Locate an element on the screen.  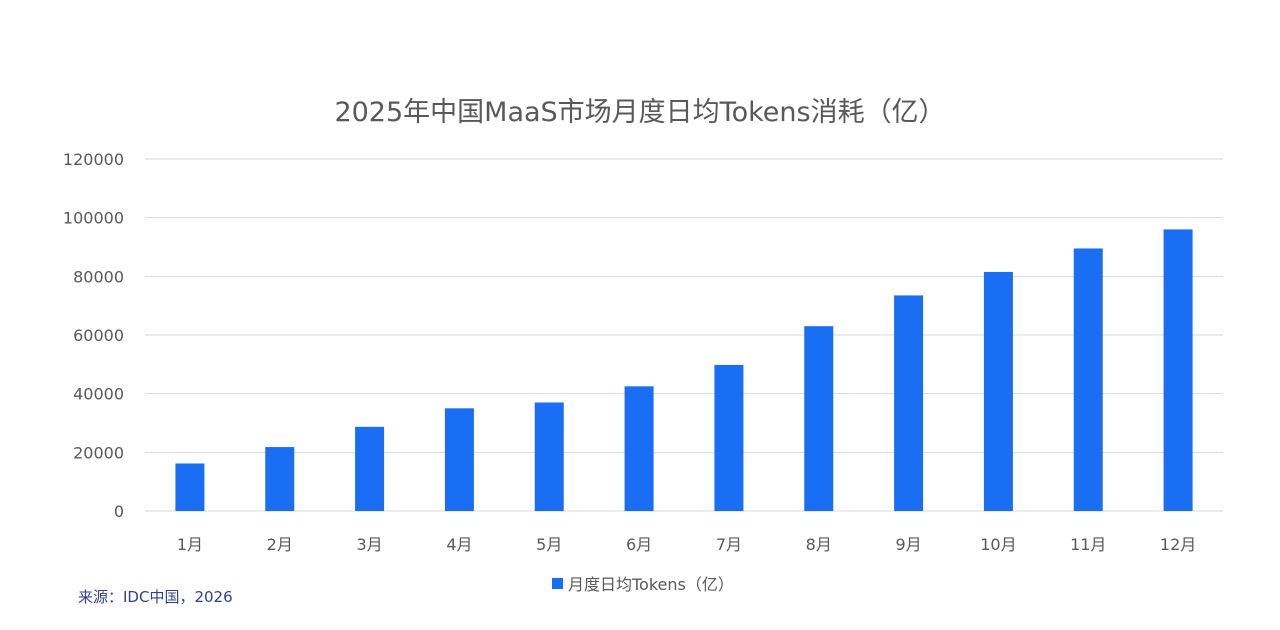
y-tick-label: 60000 is located at coordinates (98, 335).